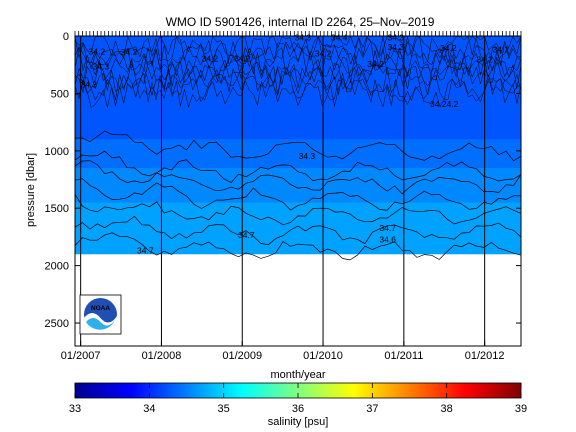 This screenshot has width=576, height=432. Describe the element at coordinates (75, 409) in the screenshot. I see `colorbar-tick-label: 33` at that location.